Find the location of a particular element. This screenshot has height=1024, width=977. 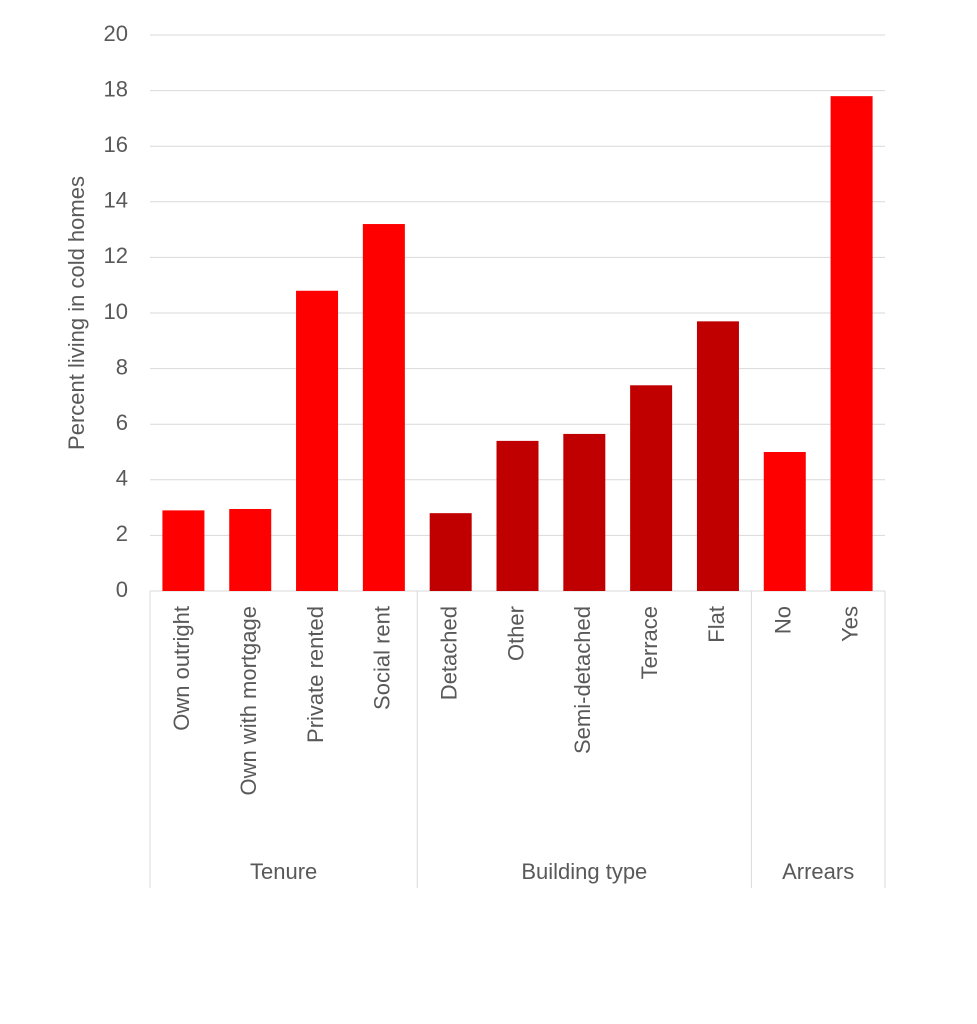

x-tick-label: Other is located at coordinates (515, 633).